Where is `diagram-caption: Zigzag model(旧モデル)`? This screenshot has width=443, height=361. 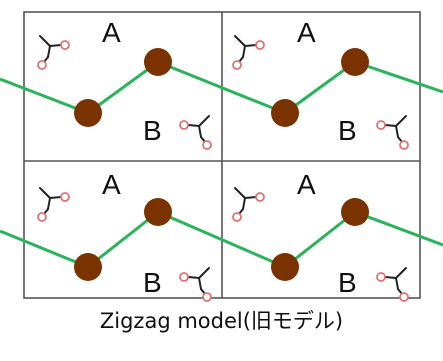
diagram-caption: Zigzag model(旧モデル) is located at coordinates (221, 321).